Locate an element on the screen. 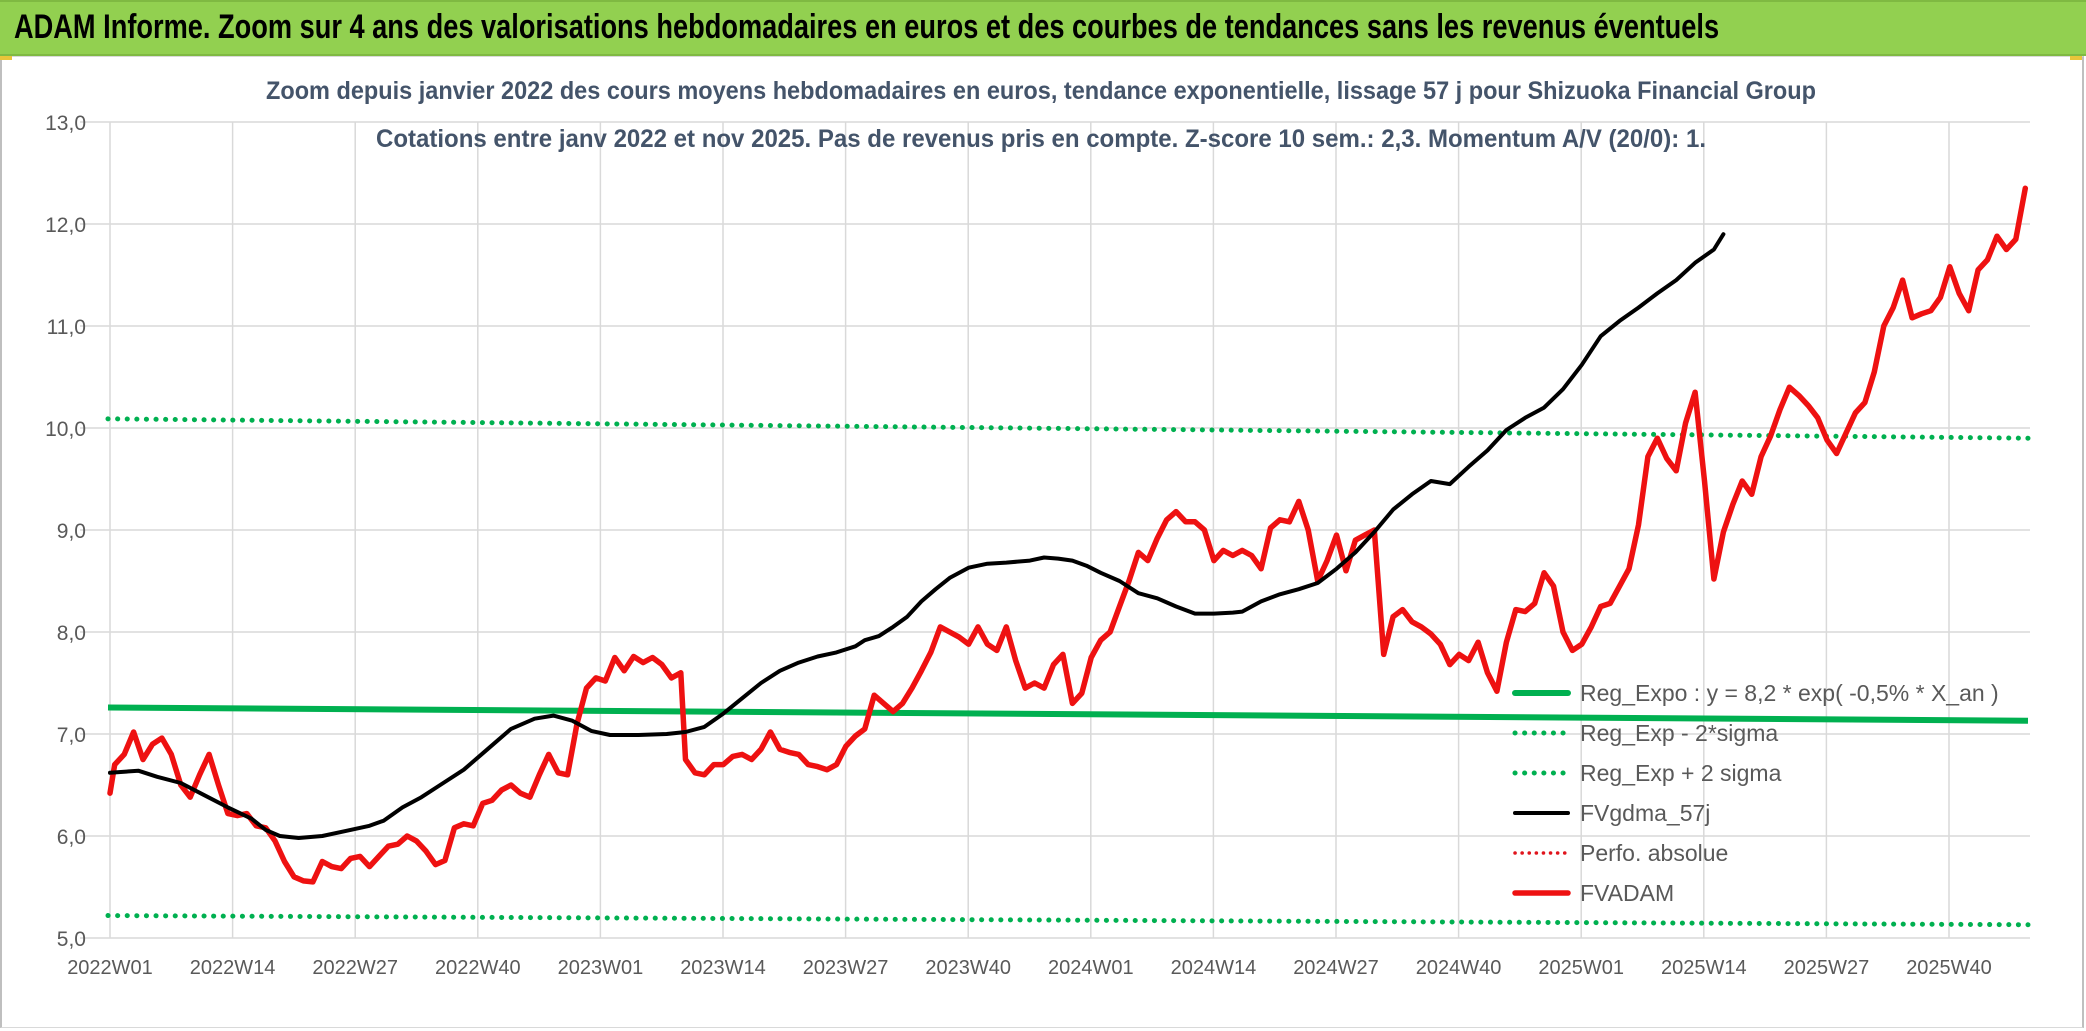 This screenshot has height=1031, width=2086. x-tick-label: 2022W40 is located at coordinates (478, 968).